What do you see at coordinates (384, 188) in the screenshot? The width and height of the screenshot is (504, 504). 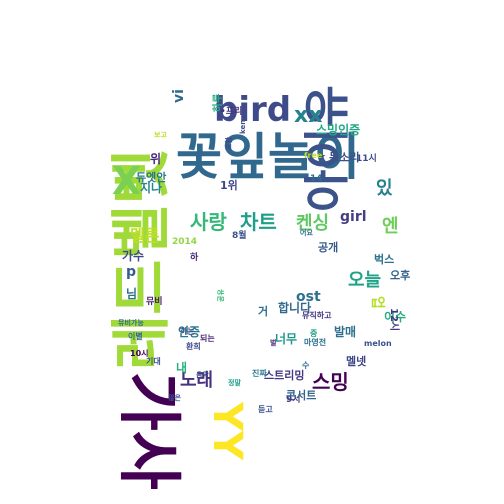 I see `word-17: 있` at bounding box center [384, 188].